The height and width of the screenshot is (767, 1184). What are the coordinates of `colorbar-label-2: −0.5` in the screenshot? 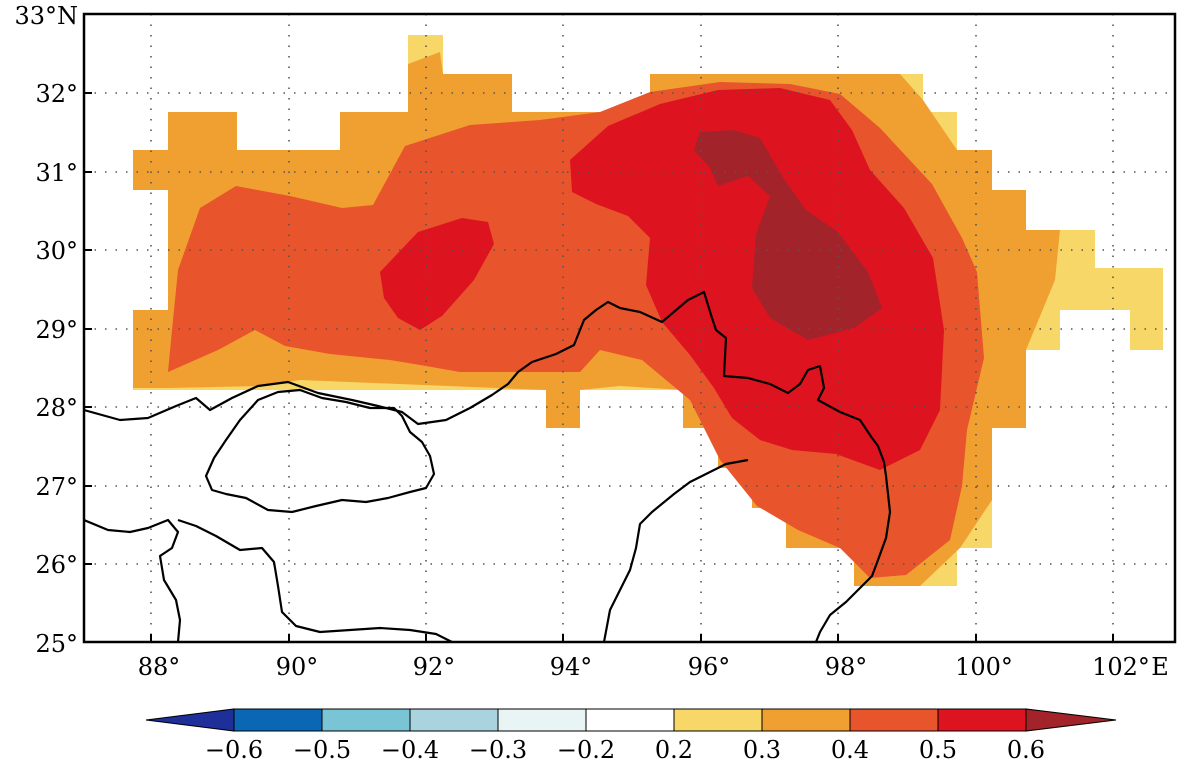 It's located at (322, 750).